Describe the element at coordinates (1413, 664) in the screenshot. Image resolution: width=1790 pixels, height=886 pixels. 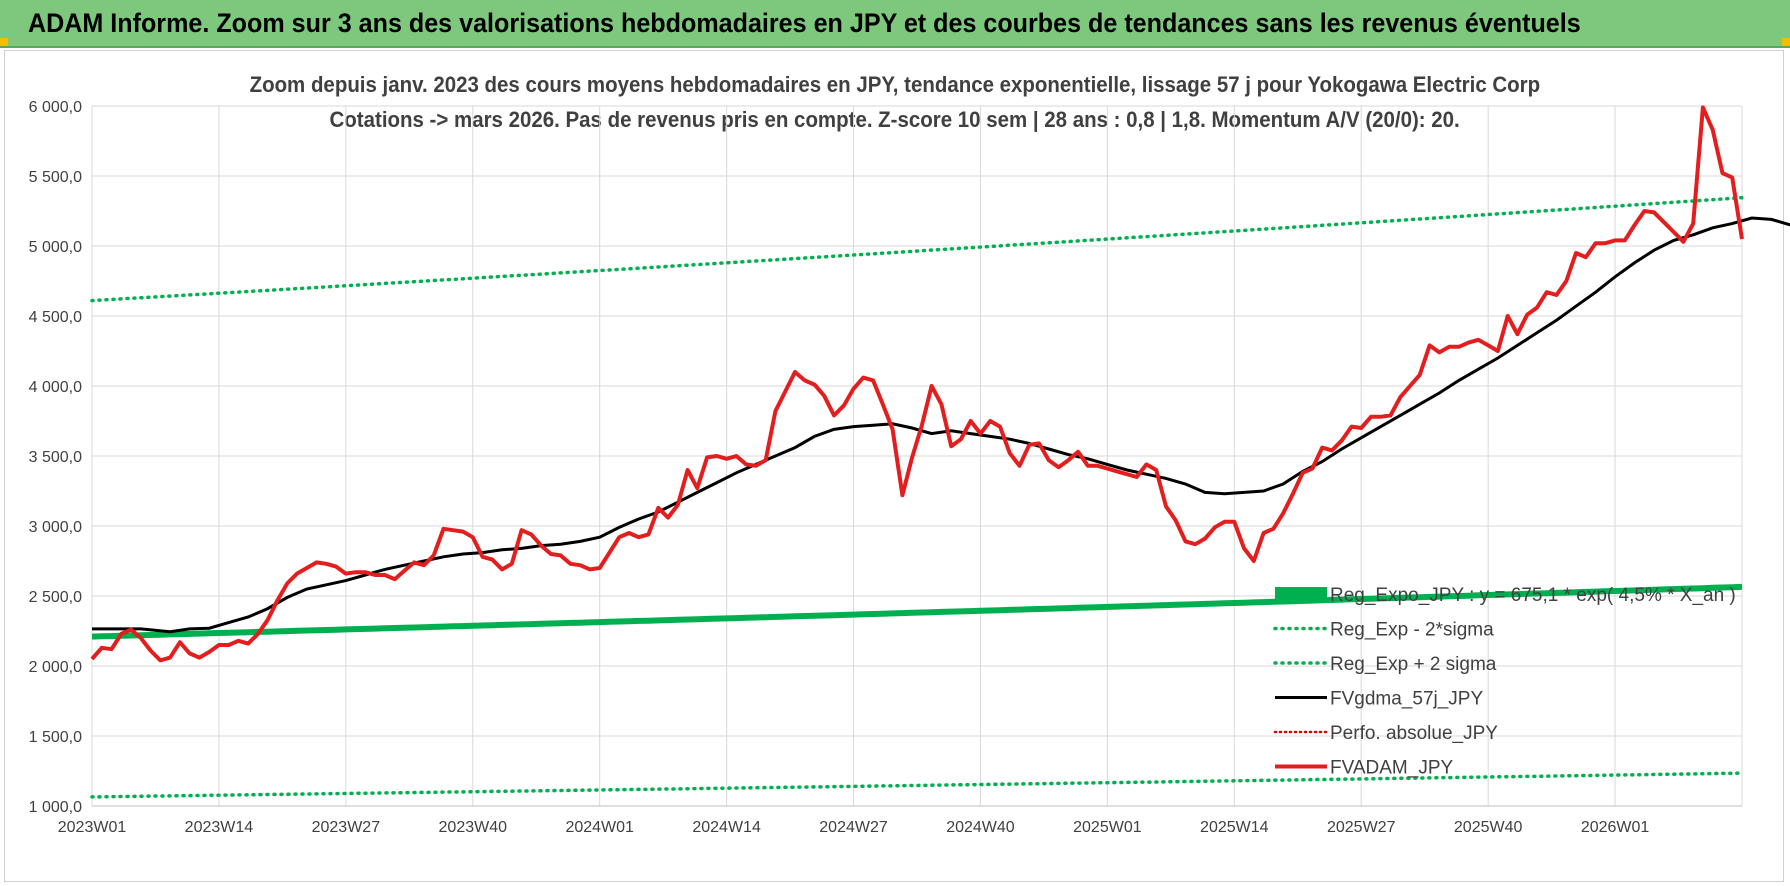
I see `legend-label: Reg_Exp + 2 sigma` at that location.